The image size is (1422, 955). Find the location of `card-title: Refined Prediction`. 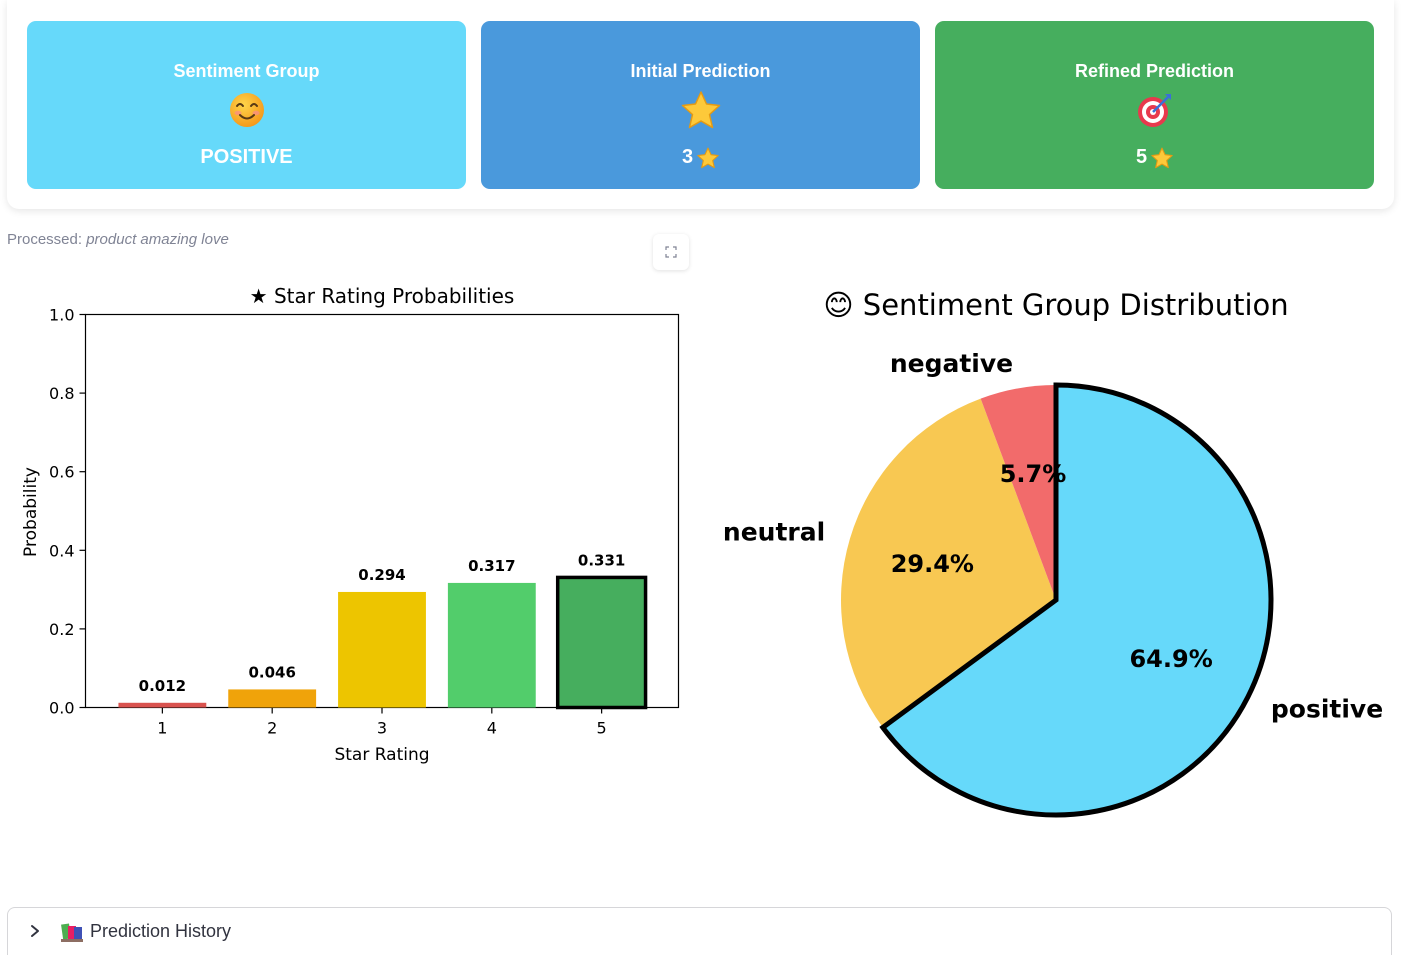

card-title: Refined Prediction is located at coordinates (1154, 71).